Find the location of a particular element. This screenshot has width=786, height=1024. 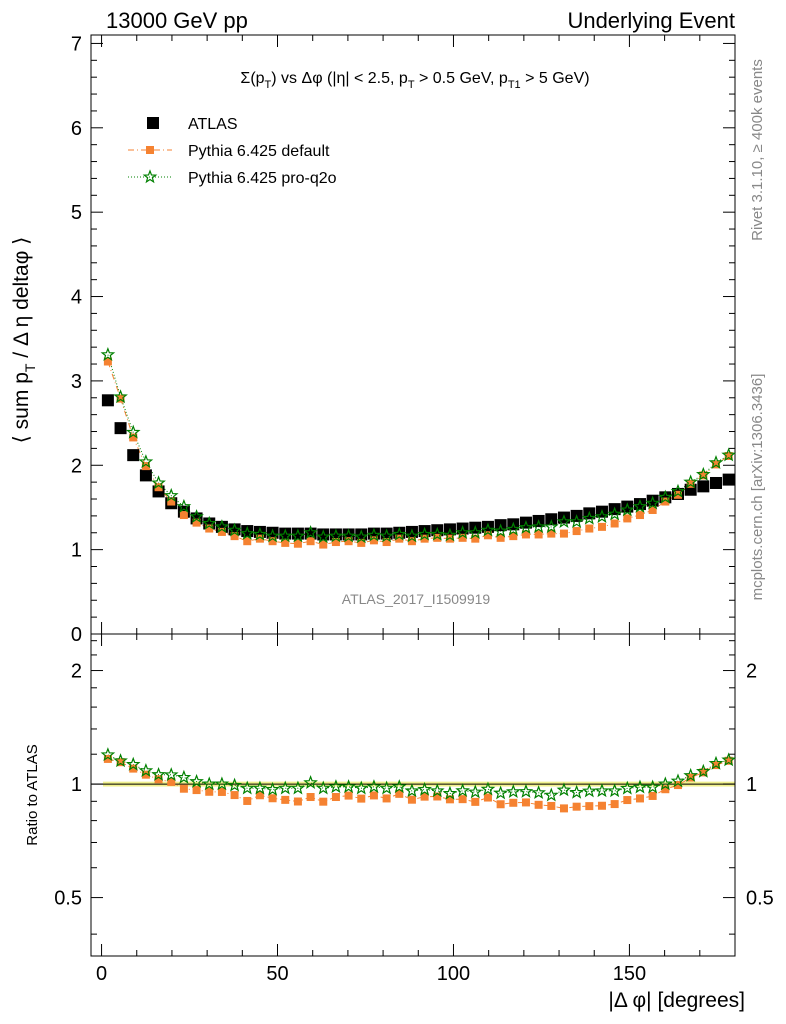

mcplots-label: mcplots.cern.ch [arXiv:1306.3436] is located at coordinates (757, 487).